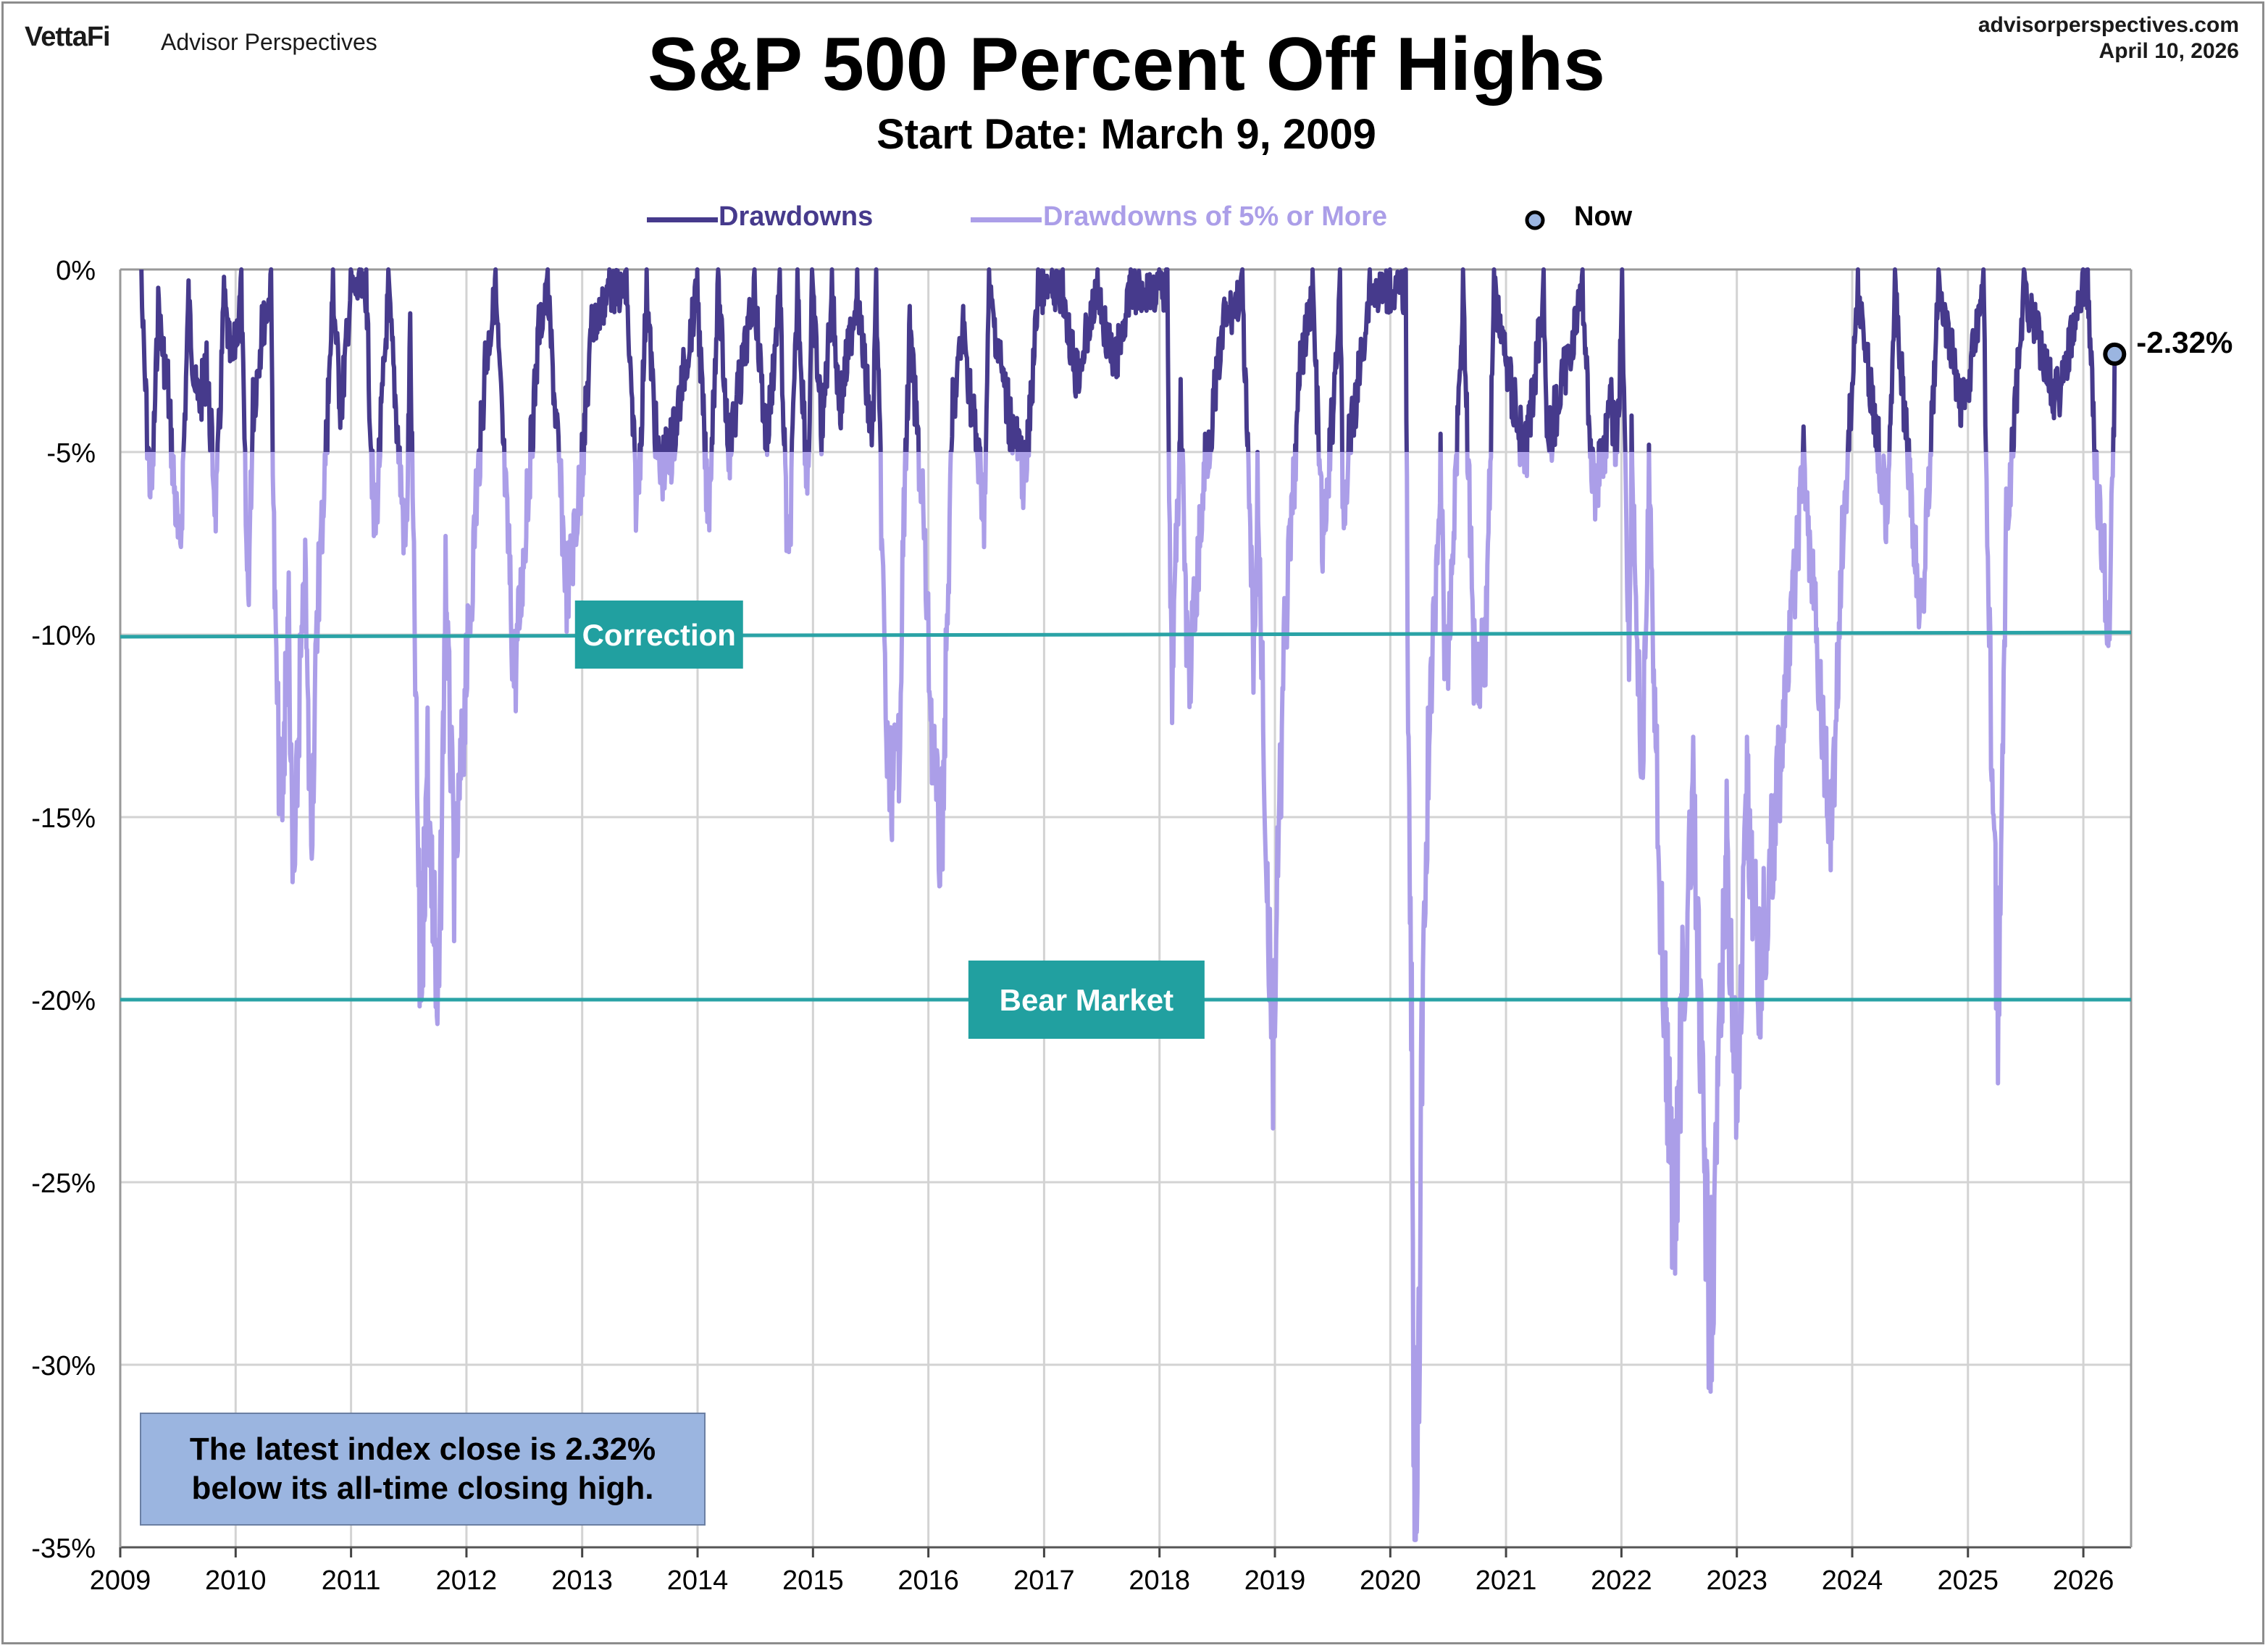  What do you see at coordinates (2115, 354) in the screenshot?
I see `now-marker` at bounding box center [2115, 354].